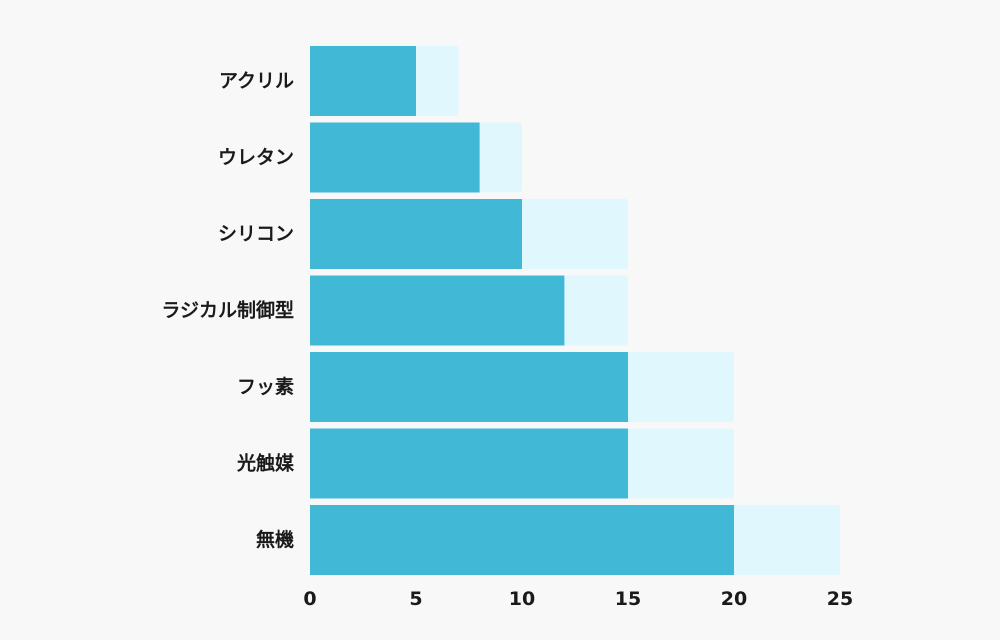 Image resolution: width=1000 pixels, height=640 pixels. Describe the element at coordinates (256, 81) in the screenshot. I see `category-label: アクリル` at that location.